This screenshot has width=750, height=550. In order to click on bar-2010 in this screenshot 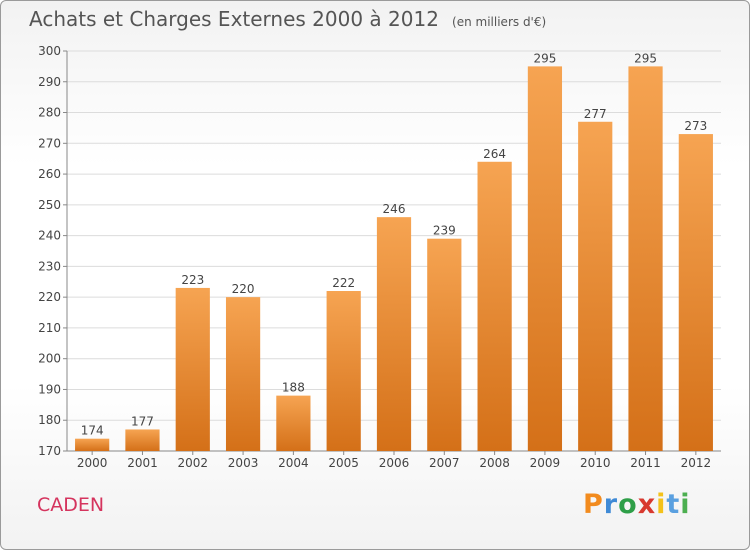, I will do `click(595, 286)`.